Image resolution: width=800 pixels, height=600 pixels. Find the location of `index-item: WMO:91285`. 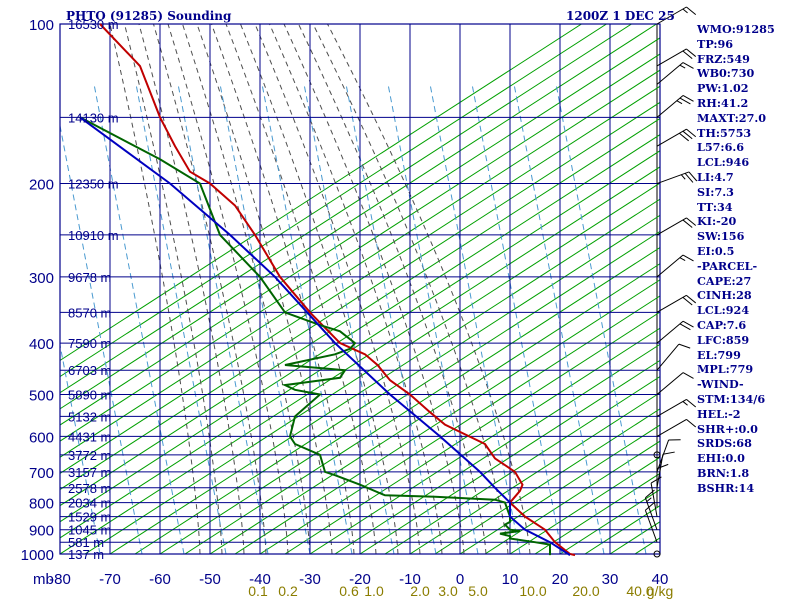

index-item: WMO:91285 is located at coordinates (736, 29).